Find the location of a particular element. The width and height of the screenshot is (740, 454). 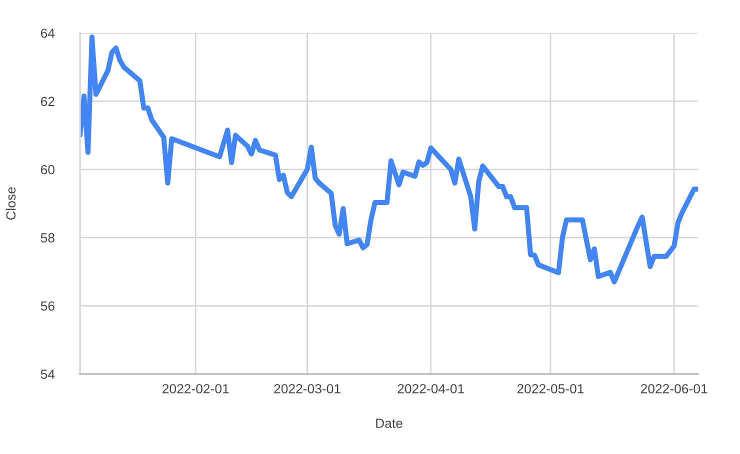

x-tick-label: 2022-06-01 is located at coordinates (674, 389).